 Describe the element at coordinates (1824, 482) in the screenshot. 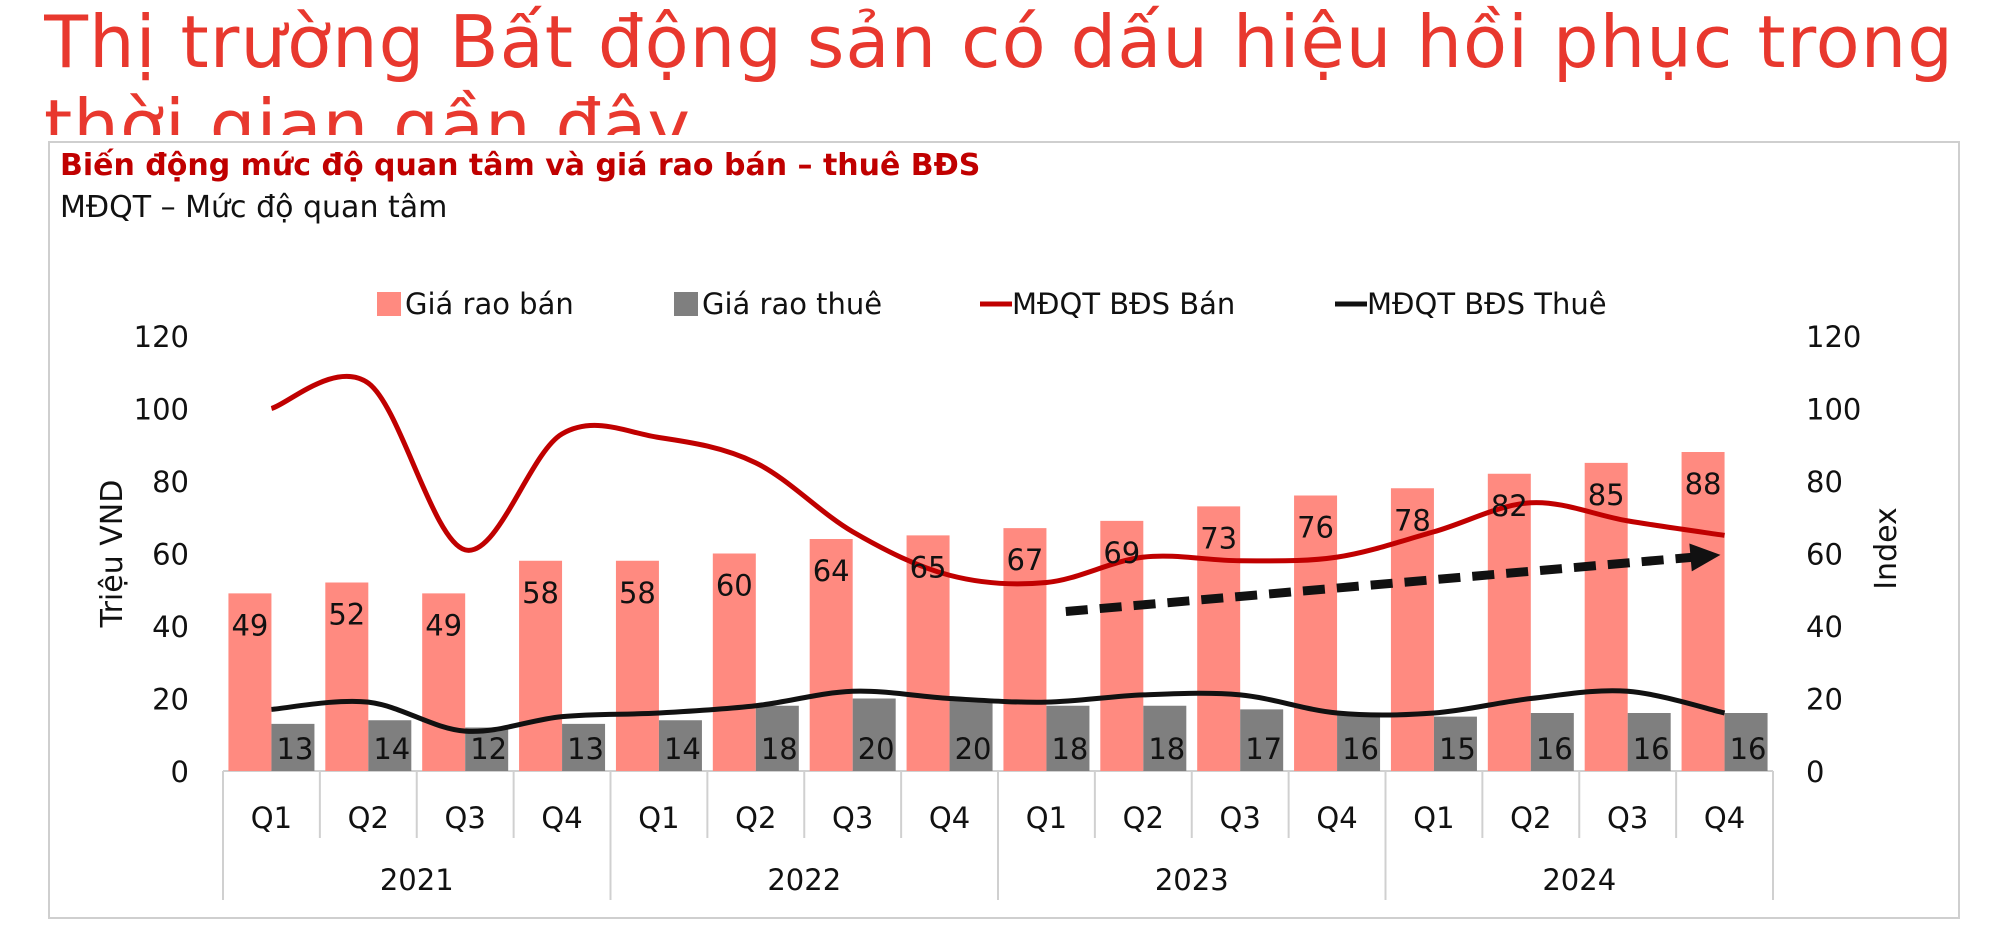

I see `y2-tick-label: 80` at that location.